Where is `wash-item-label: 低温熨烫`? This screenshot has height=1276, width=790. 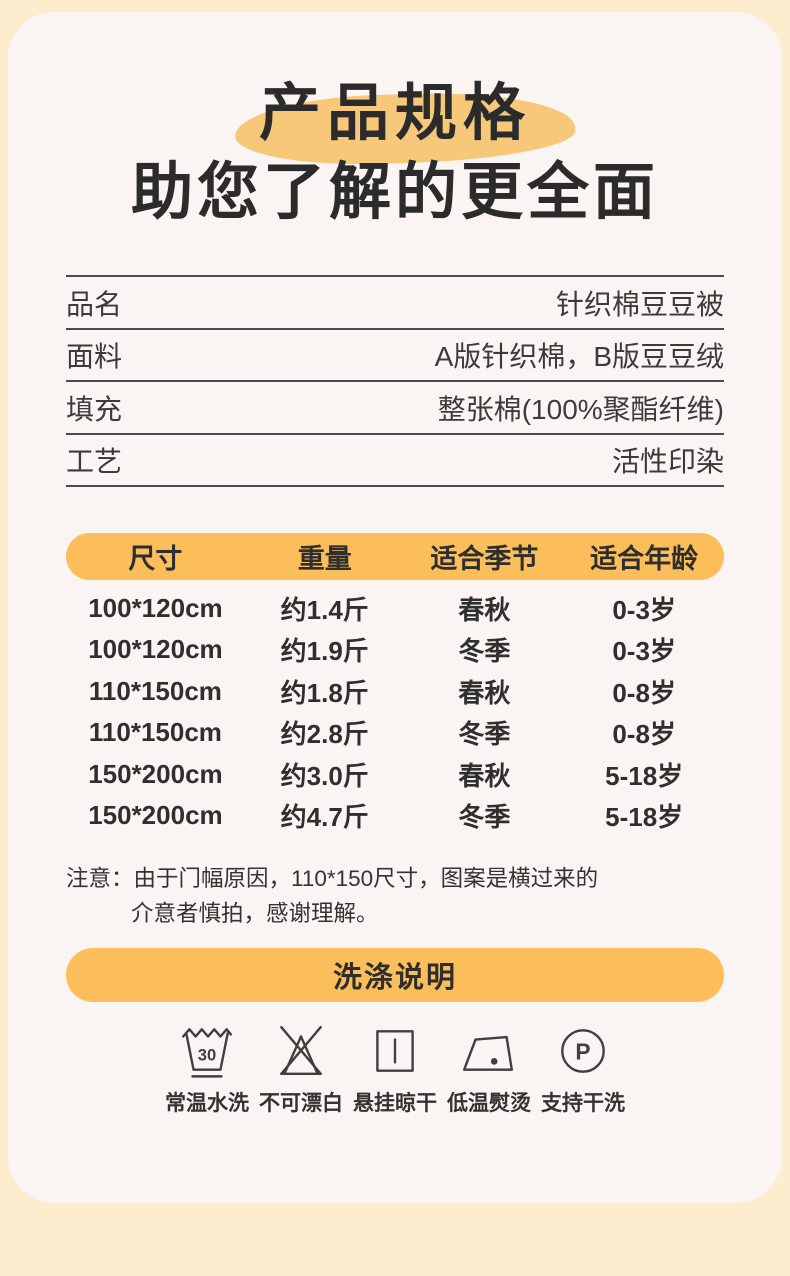
wash-item-label: 低温熨烫 is located at coordinates (489, 1104).